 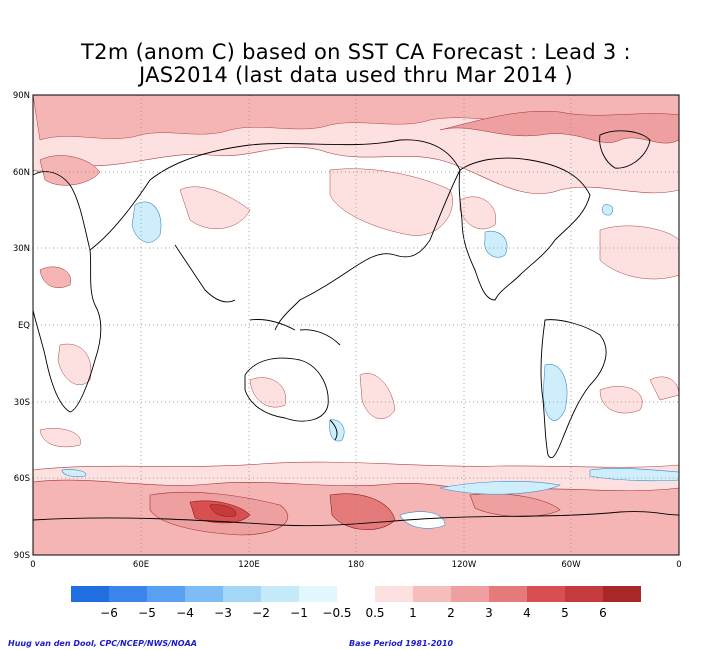 I want to click on lat-label: 30S, so click(x=22, y=403).